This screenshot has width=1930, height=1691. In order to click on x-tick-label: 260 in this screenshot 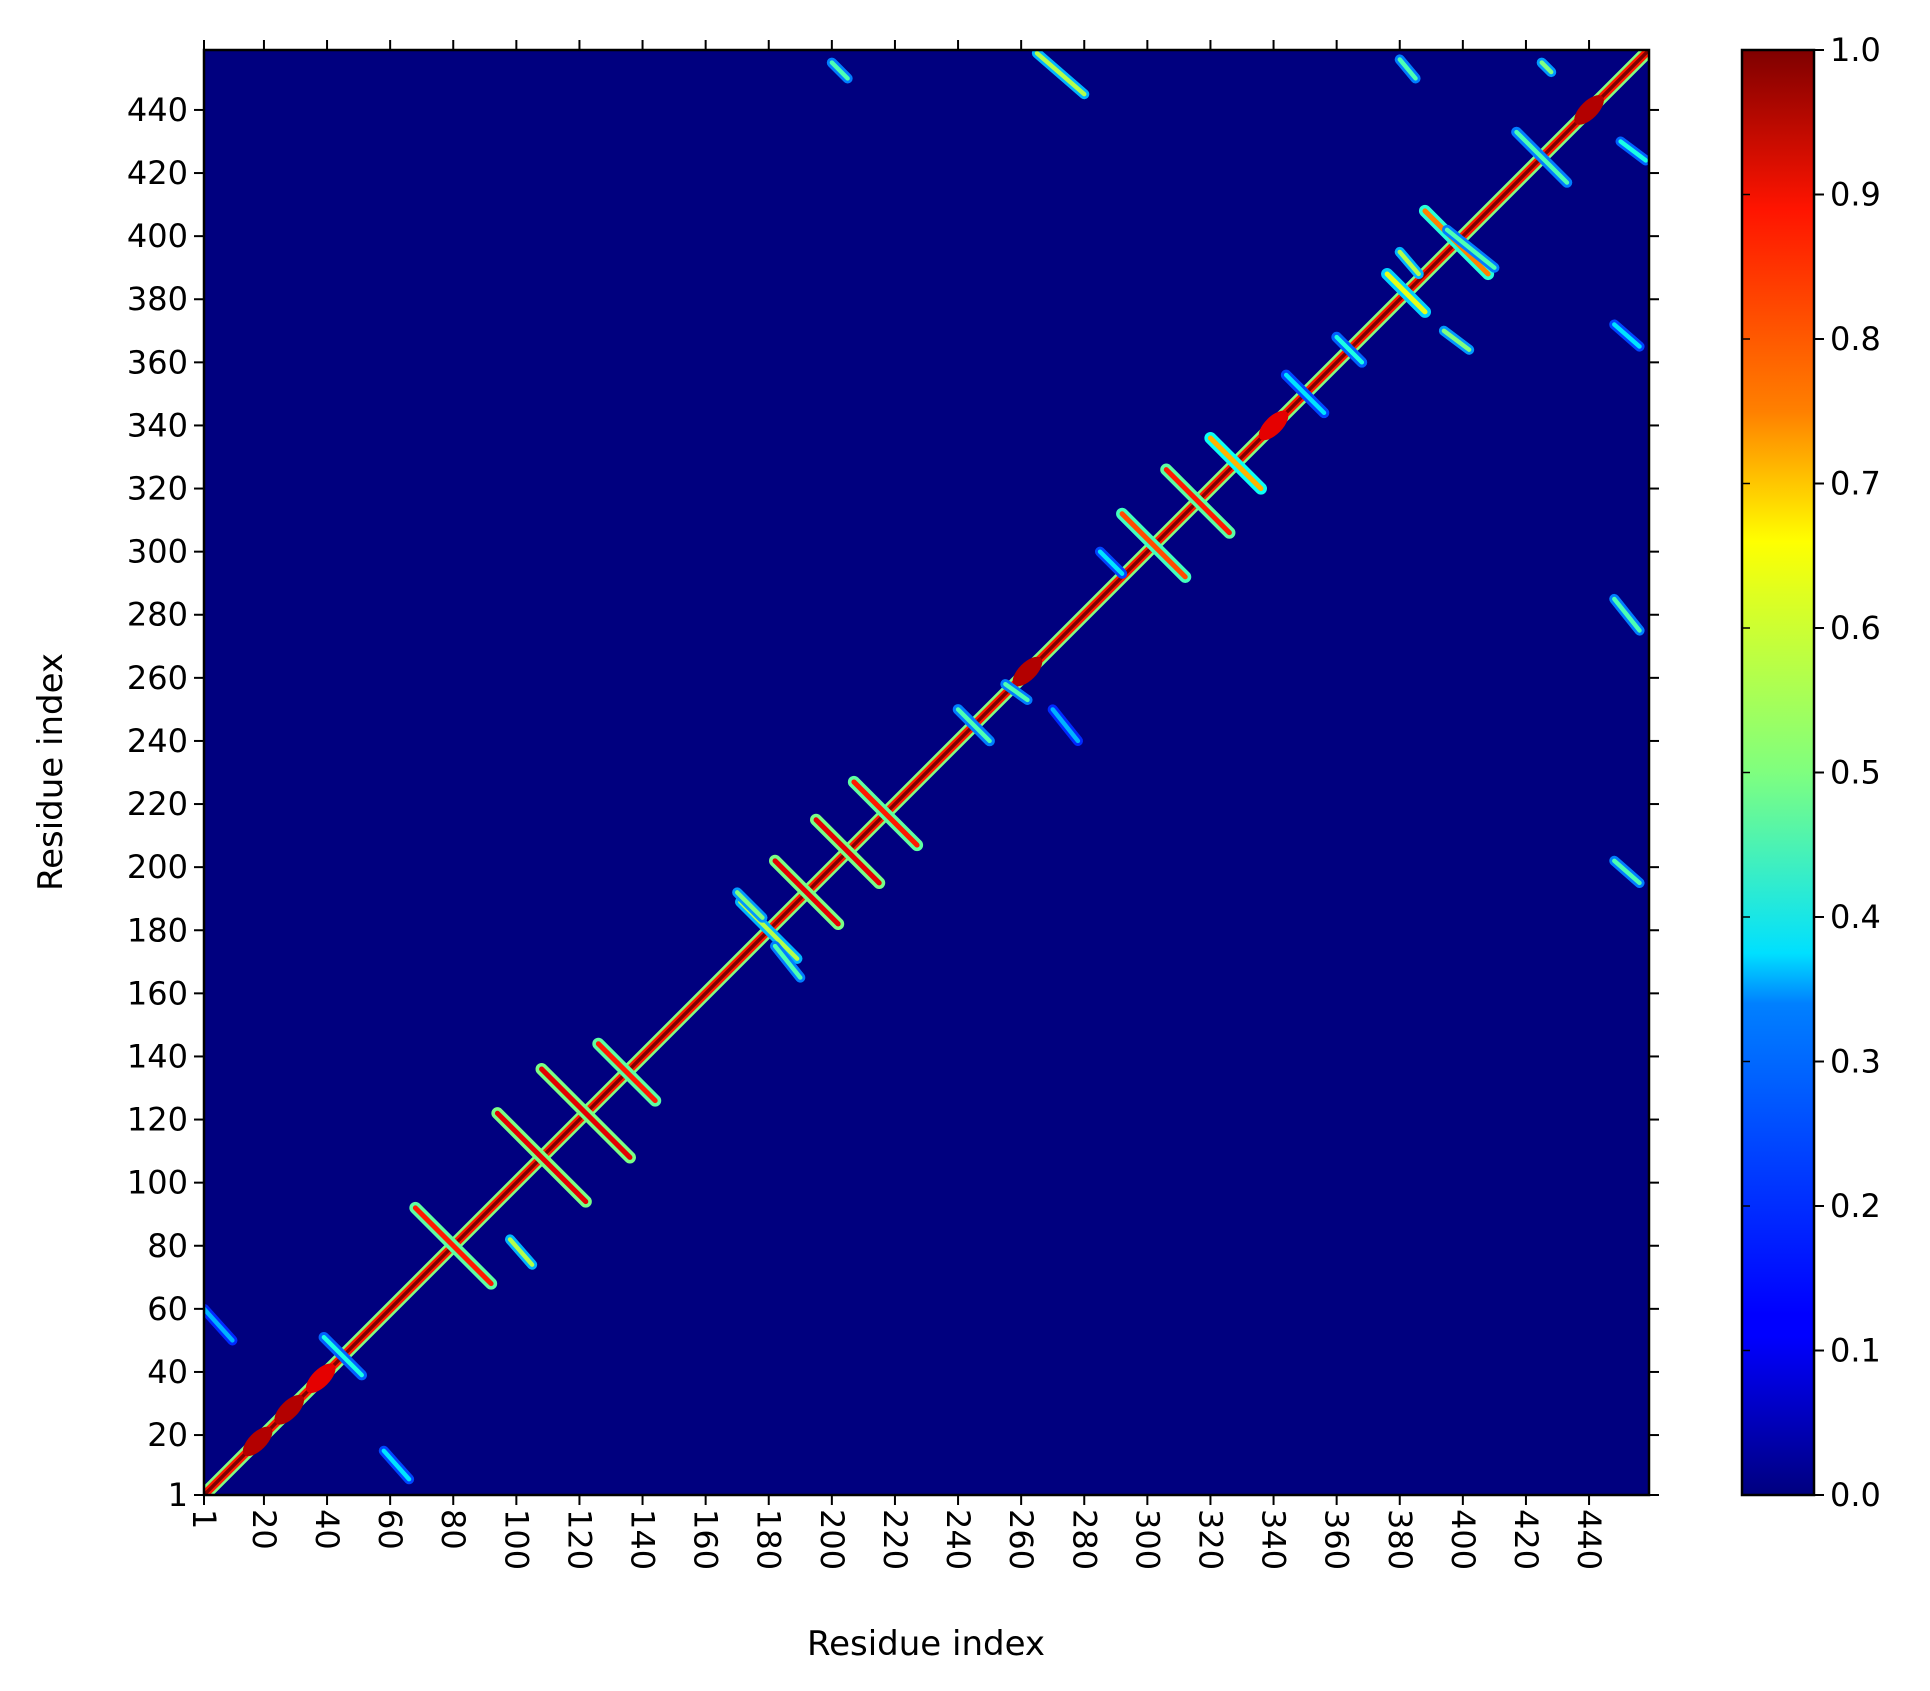, I will do `click(1021, 1539)`.